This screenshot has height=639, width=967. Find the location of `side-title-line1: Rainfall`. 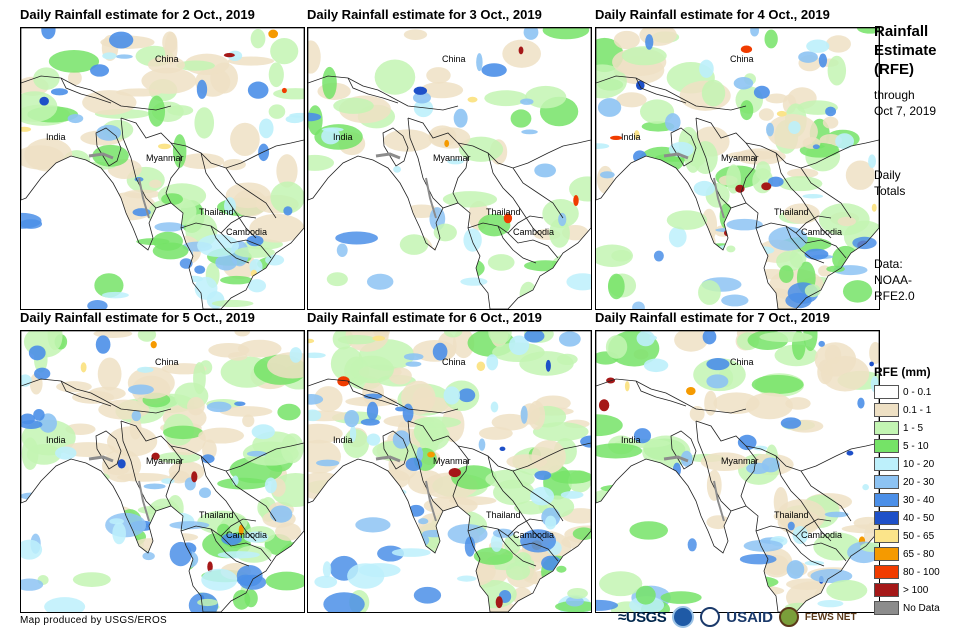

side-title-line1: Rainfall is located at coordinates (901, 31).